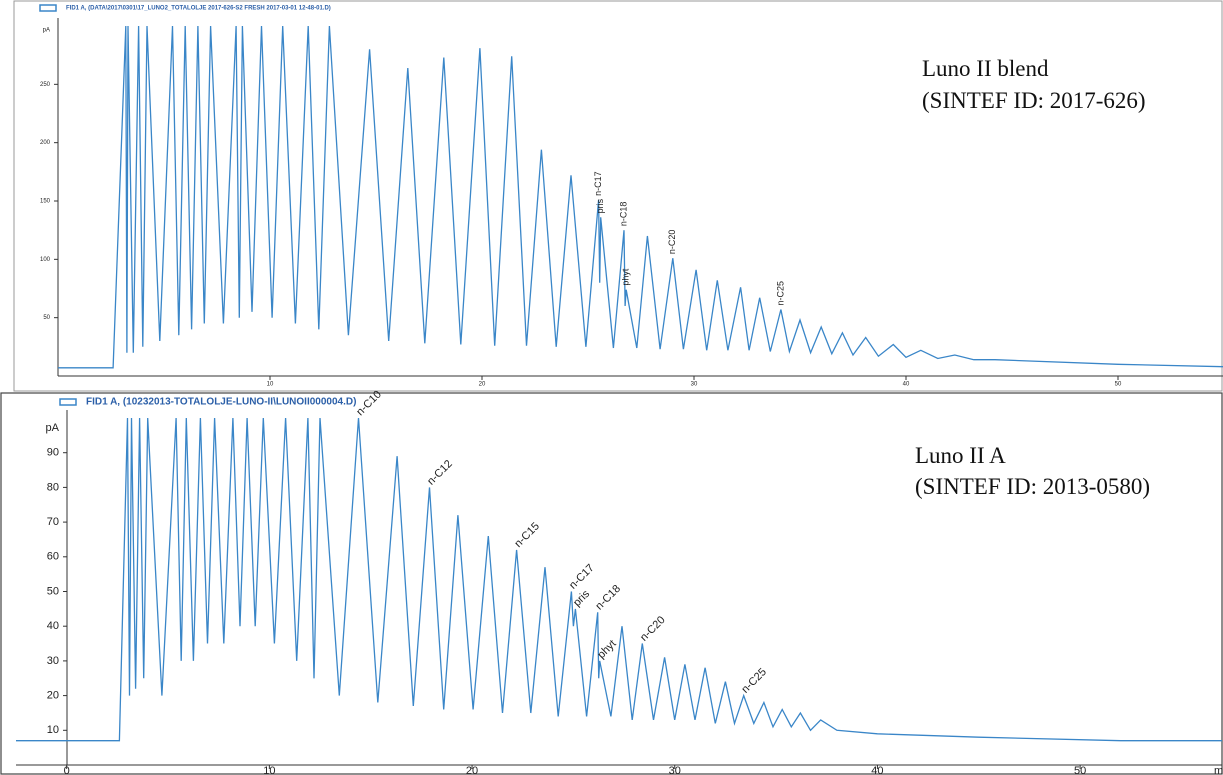 This screenshot has height=775, width=1223. Describe the element at coordinates (672, 242) in the screenshot. I see `peak-annotation: n-C20` at that location.